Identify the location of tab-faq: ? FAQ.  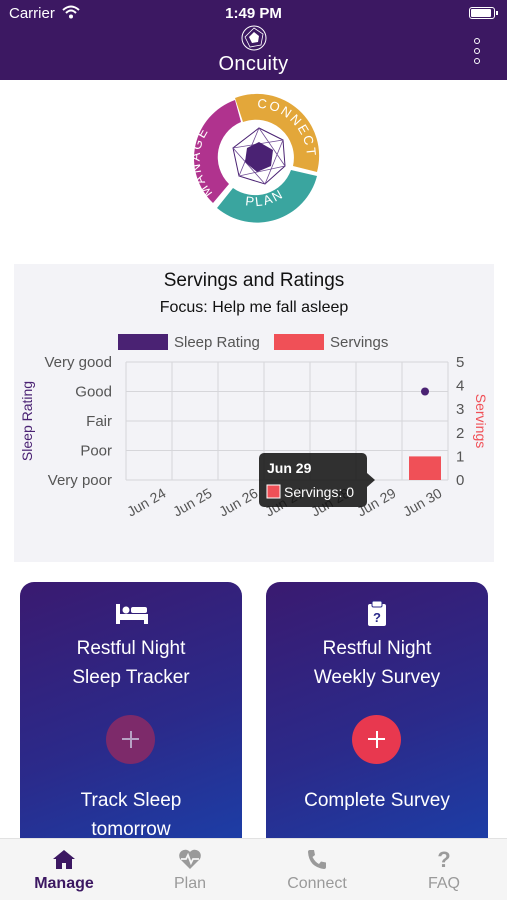
(444, 869).